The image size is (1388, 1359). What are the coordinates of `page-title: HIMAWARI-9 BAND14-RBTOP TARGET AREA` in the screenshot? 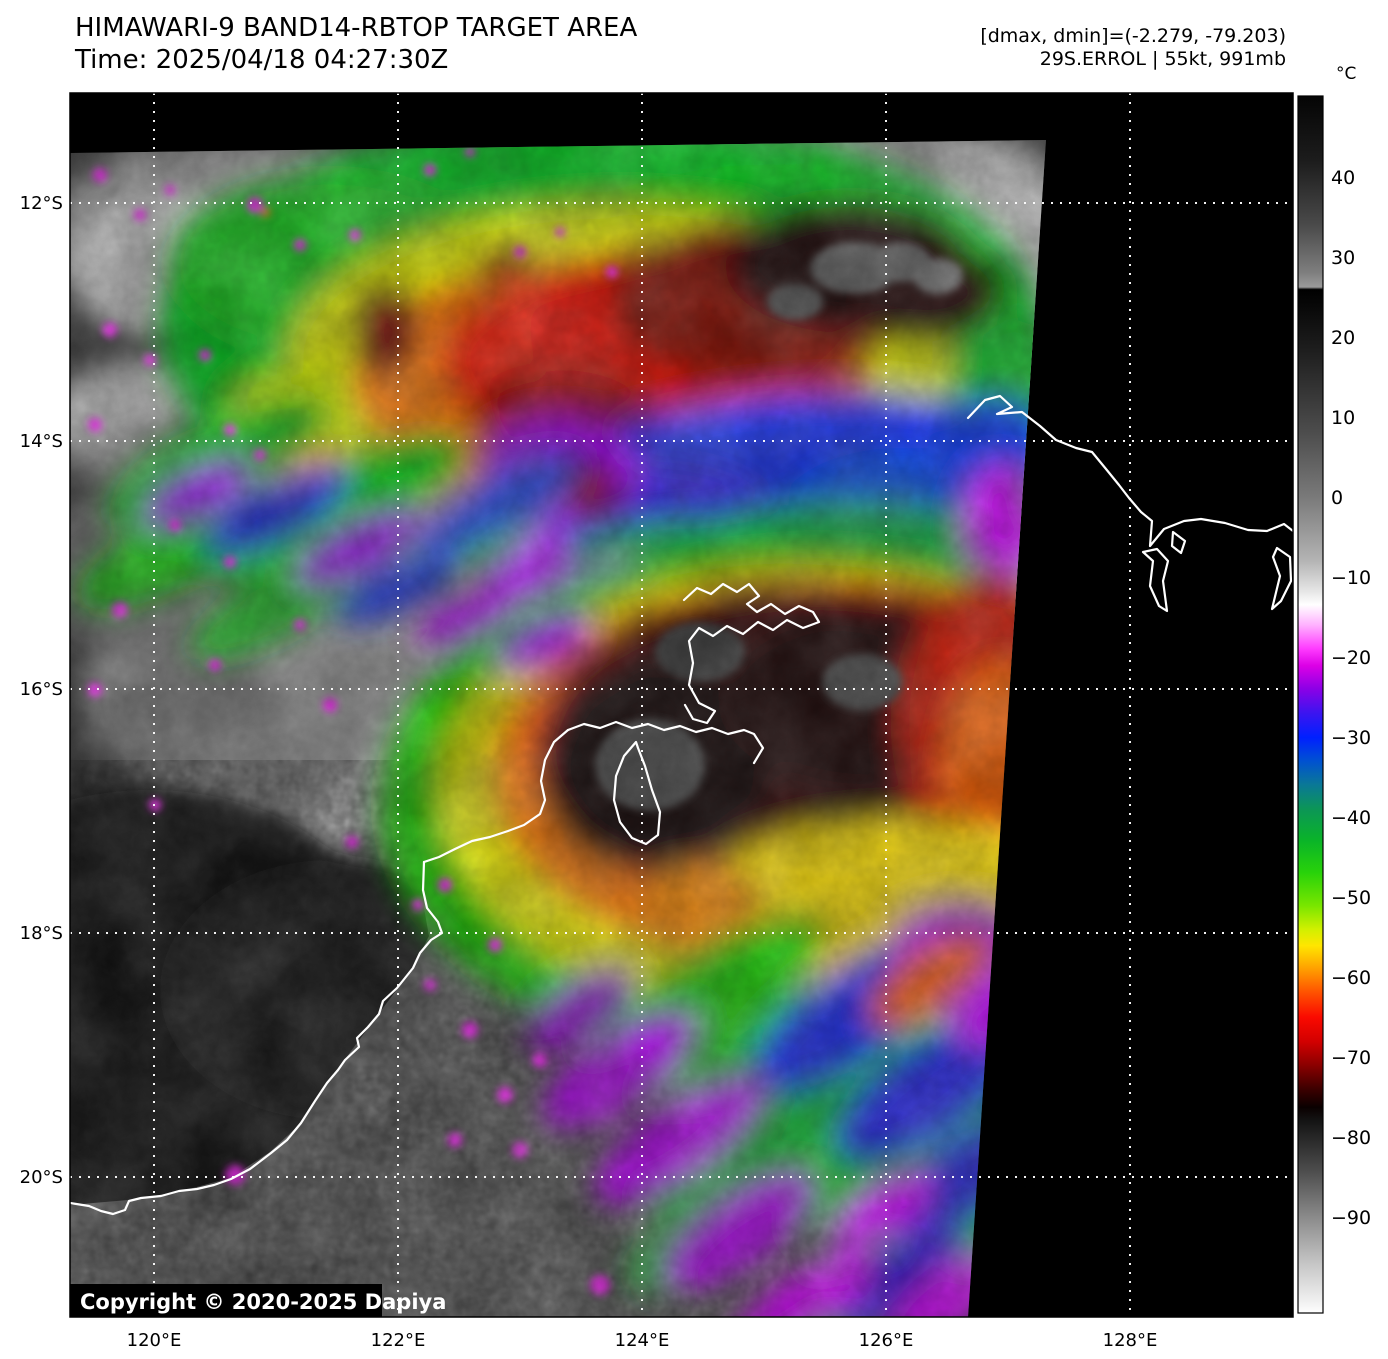 It's located at (356, 28).